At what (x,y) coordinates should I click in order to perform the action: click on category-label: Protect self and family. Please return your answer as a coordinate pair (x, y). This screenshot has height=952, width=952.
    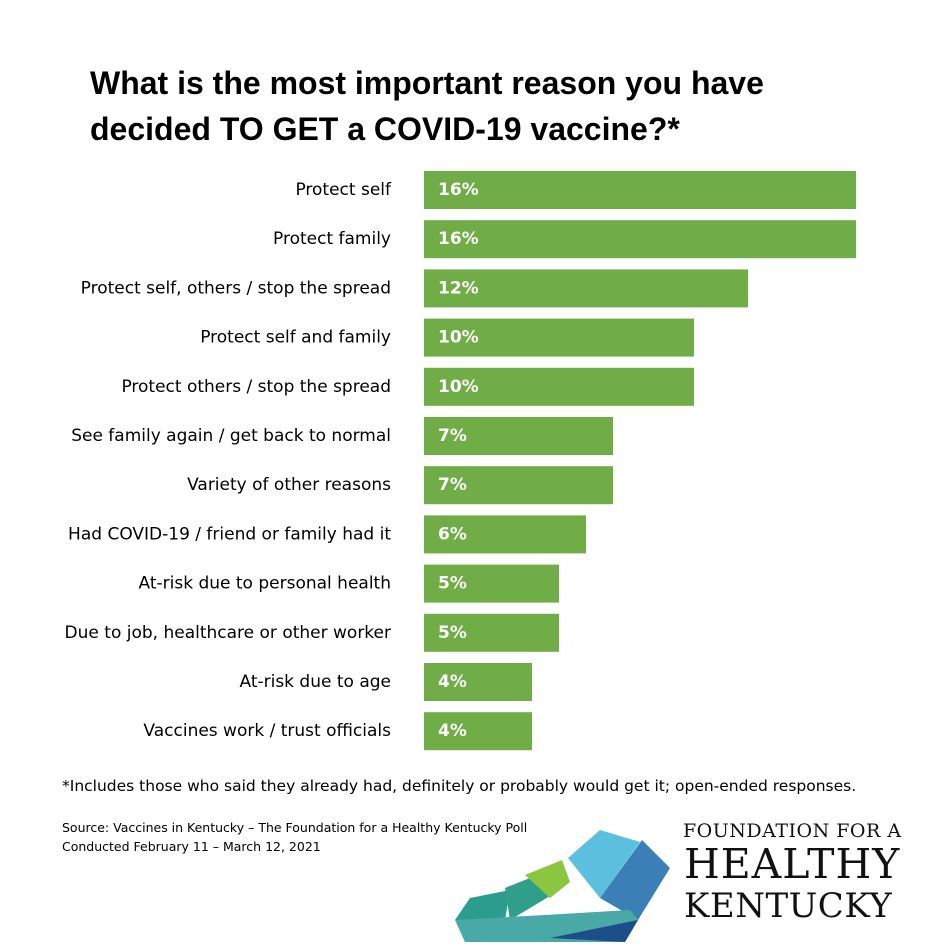
    Looking at the image, I should click on (295, 338).